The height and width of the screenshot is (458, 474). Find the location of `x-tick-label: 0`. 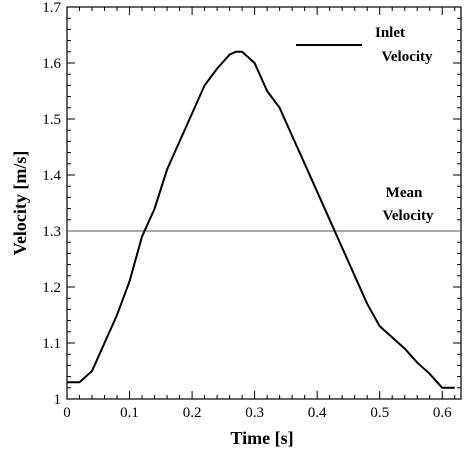

x-tick-label: 0 is located at coordinates (67, 413).